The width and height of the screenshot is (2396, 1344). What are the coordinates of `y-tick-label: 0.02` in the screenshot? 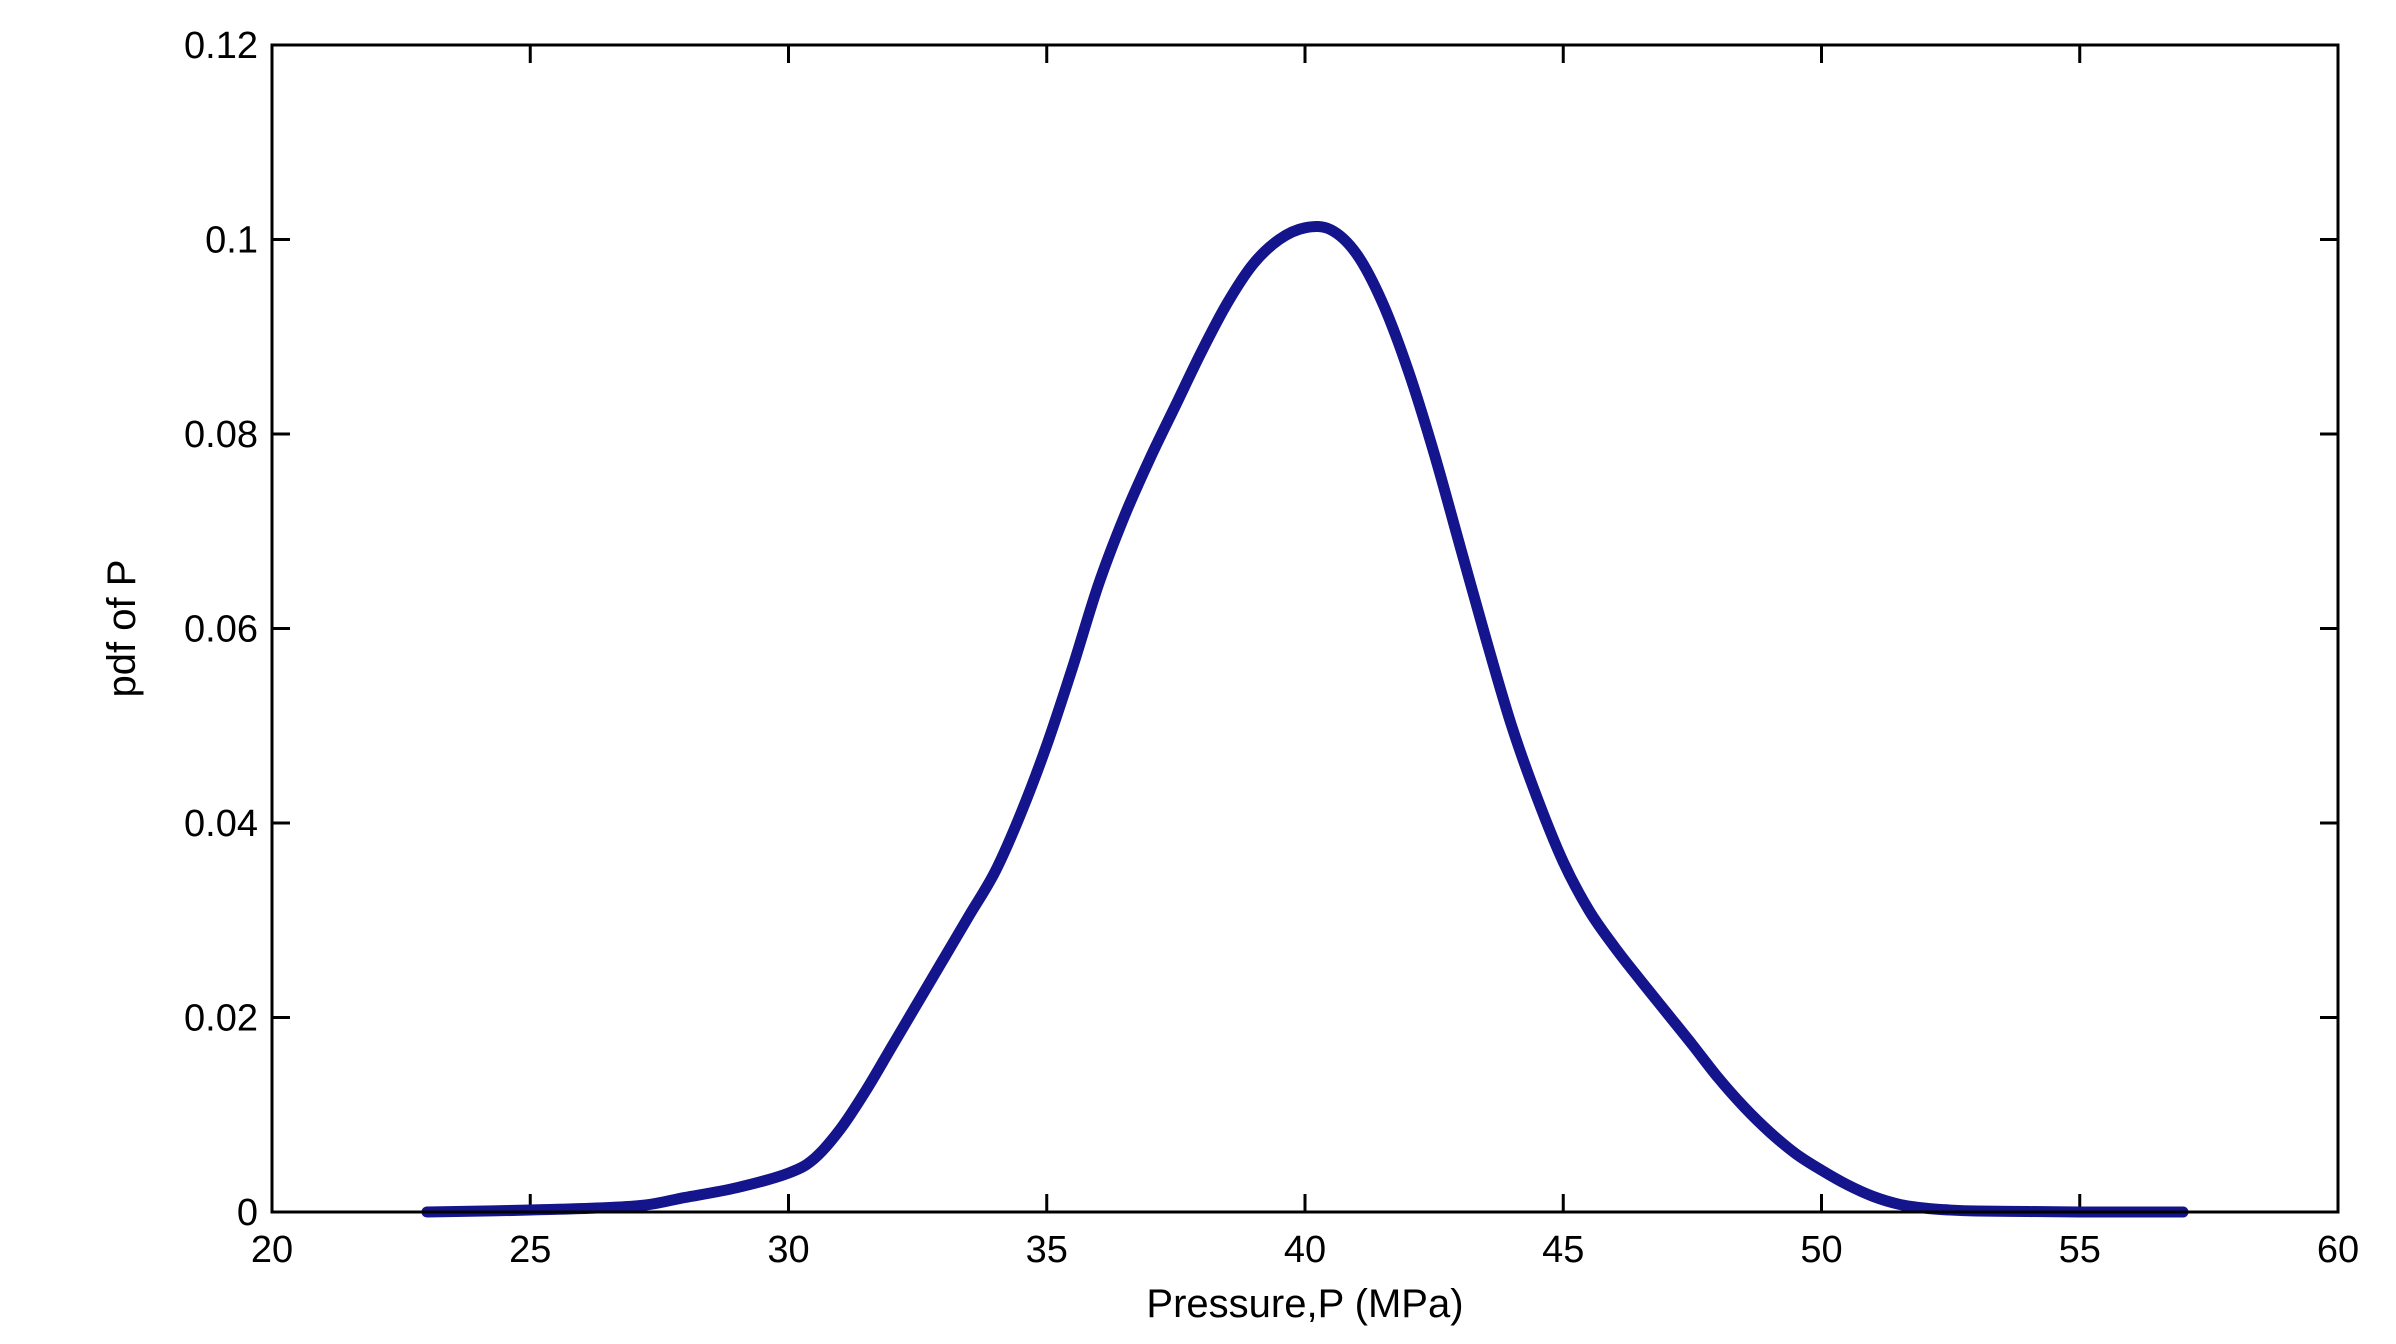 It's located at (221, 1019).